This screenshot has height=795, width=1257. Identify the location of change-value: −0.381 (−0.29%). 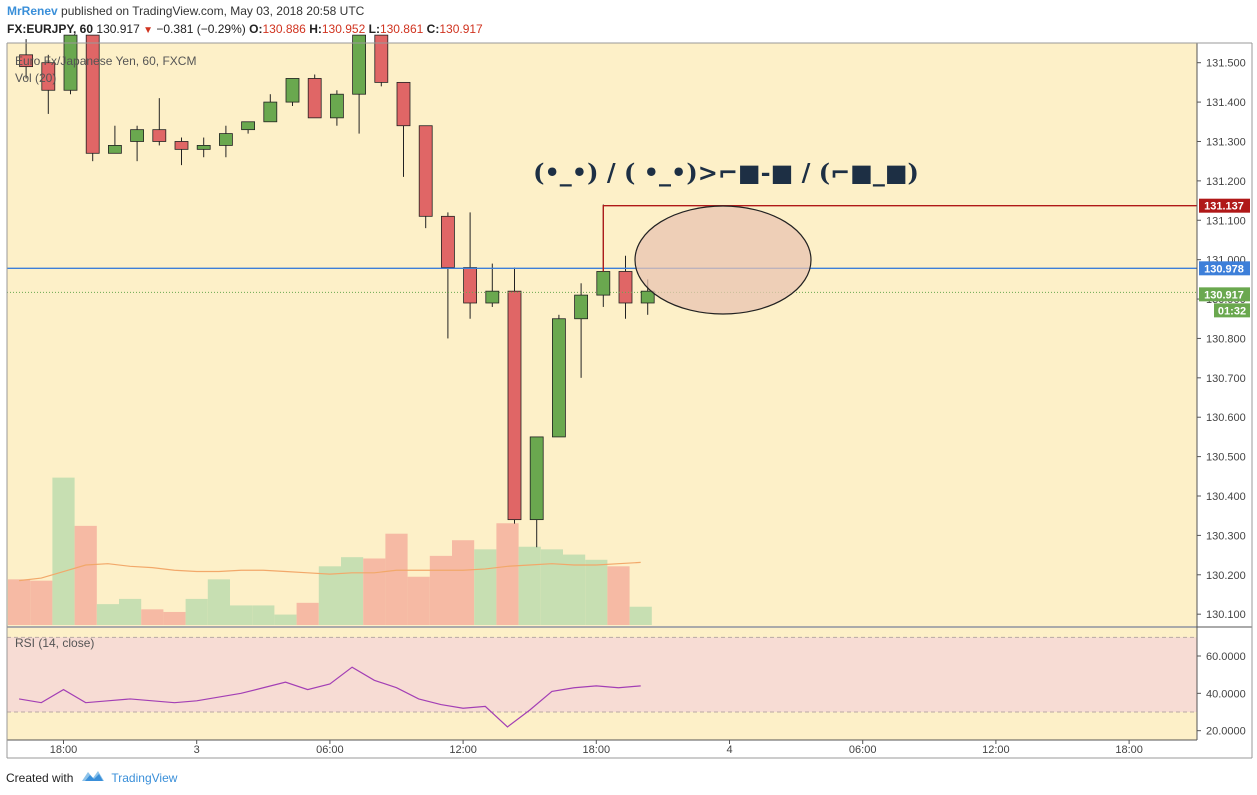
(201, 29).